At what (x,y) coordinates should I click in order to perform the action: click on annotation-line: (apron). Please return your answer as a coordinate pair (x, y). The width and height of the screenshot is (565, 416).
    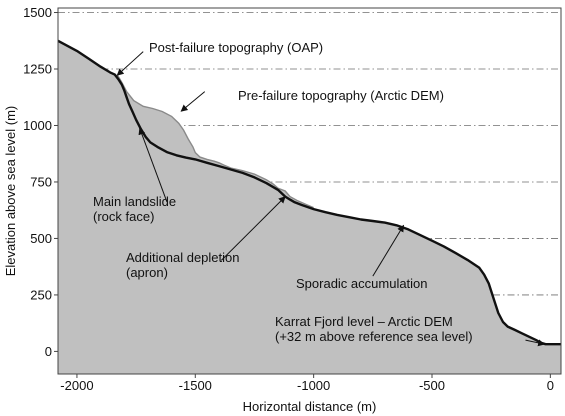
    Looking at the image, I should click on (147, 272).